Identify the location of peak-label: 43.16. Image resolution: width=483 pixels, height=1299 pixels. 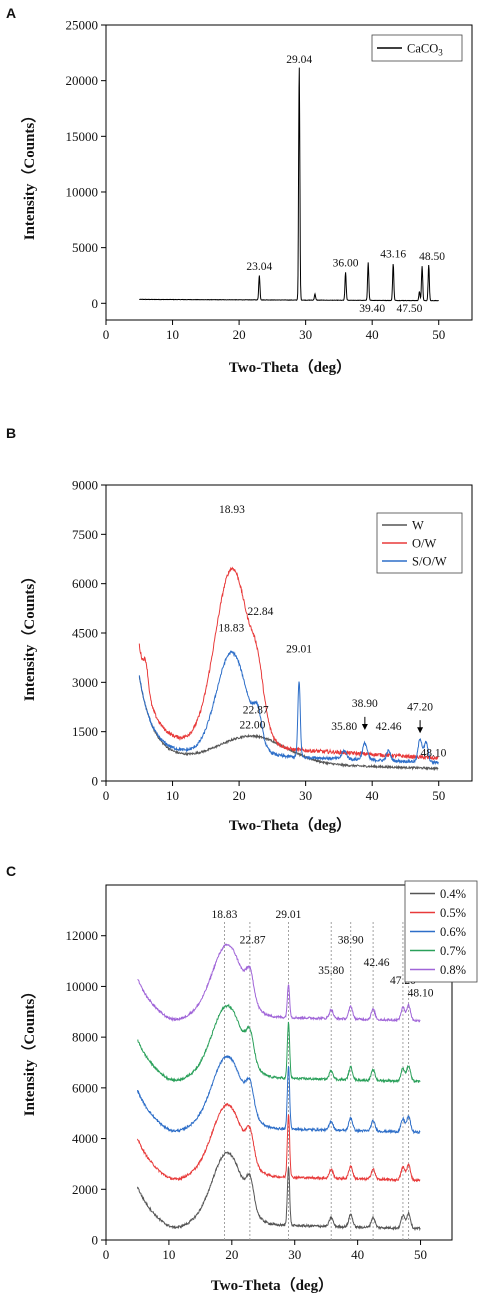
(393, 255).